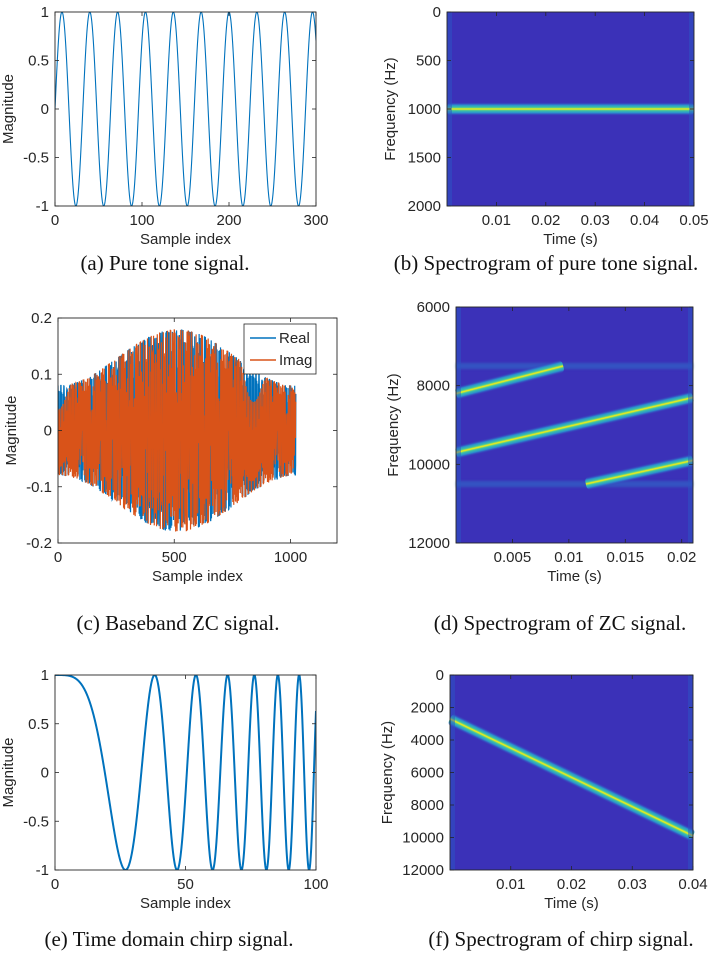 The image size is (723, 963). I want to click on y-axis: 0.2 0.1 0 -0.1 -0.2 Magnitude, so click(170, 431).